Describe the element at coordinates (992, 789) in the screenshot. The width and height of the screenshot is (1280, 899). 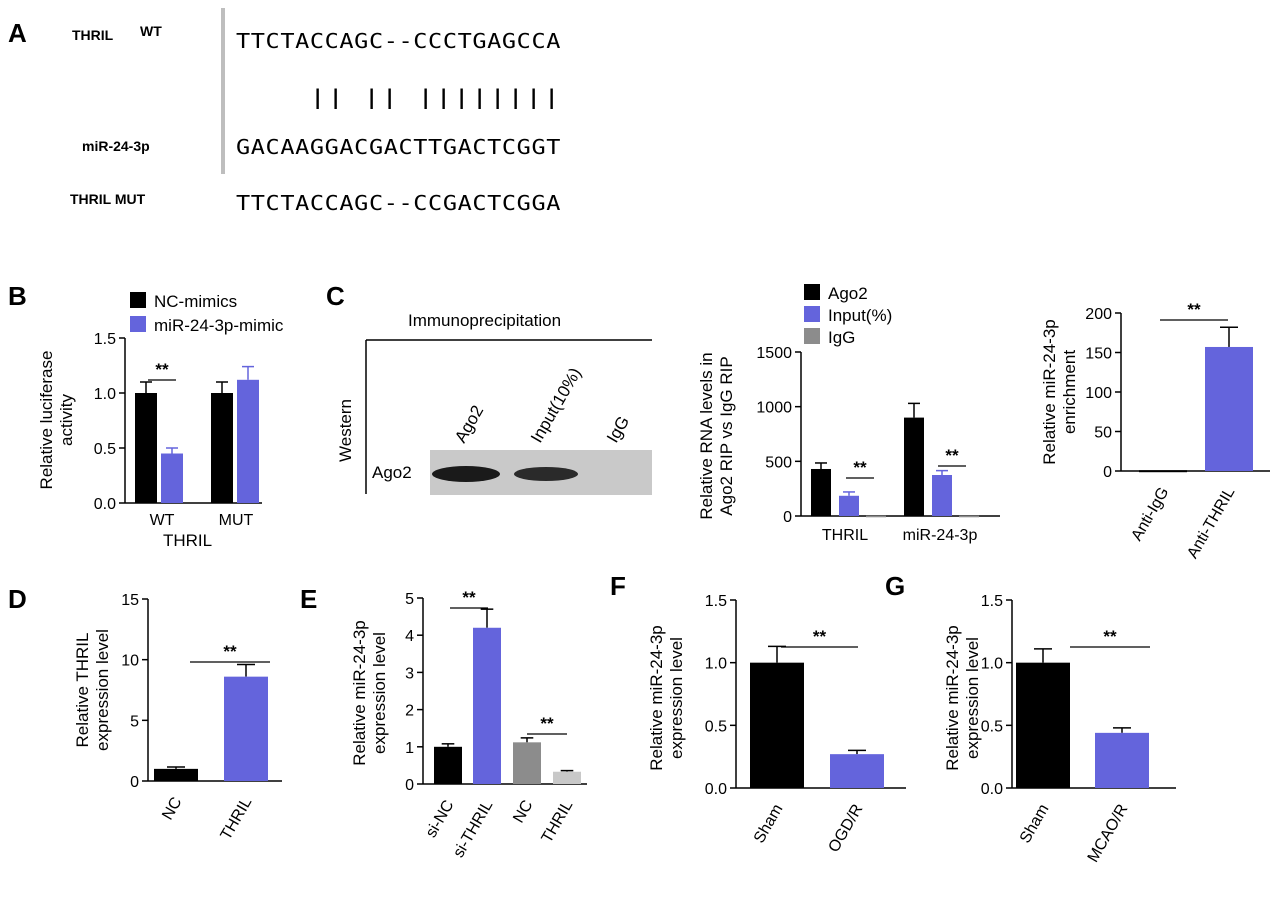
I see `g-ytick-label: 0.0` at that location.